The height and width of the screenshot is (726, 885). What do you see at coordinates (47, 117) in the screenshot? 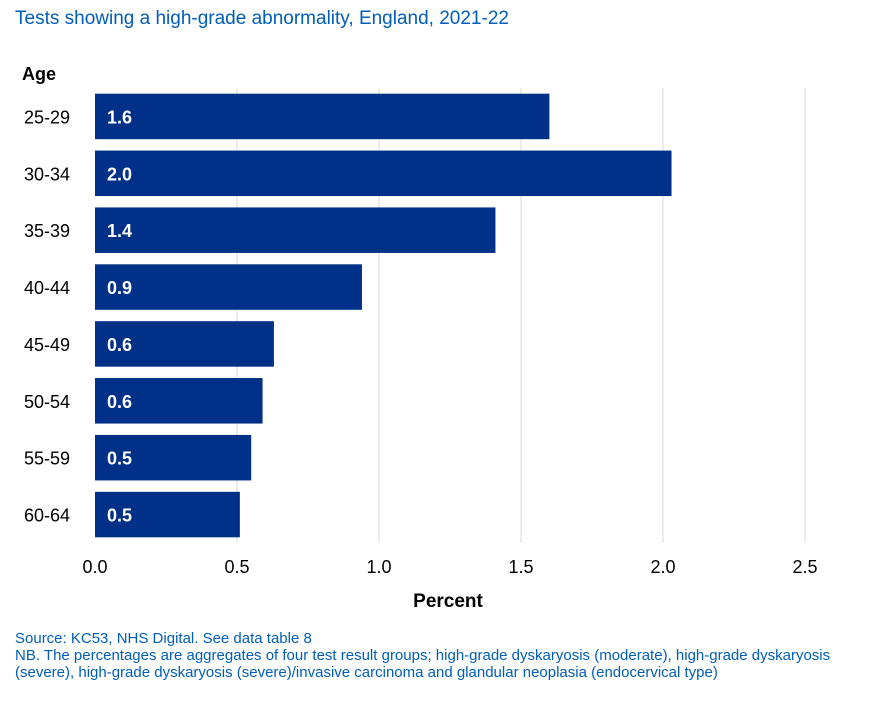
I see `category-label: 25-29` at bounding box center [47, 117].